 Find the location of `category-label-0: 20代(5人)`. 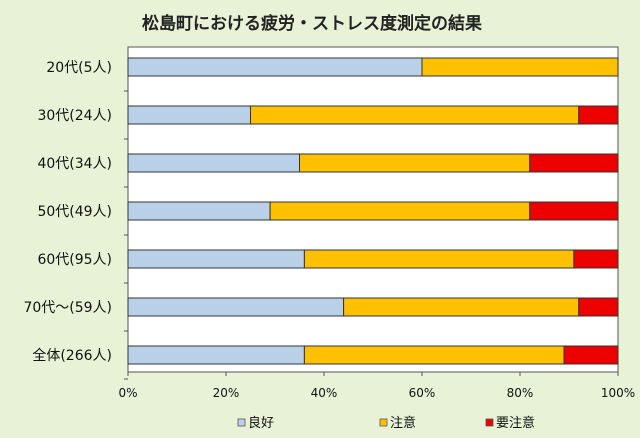

category-label-0: 20代(5人) is located at coordinates (79, 68).